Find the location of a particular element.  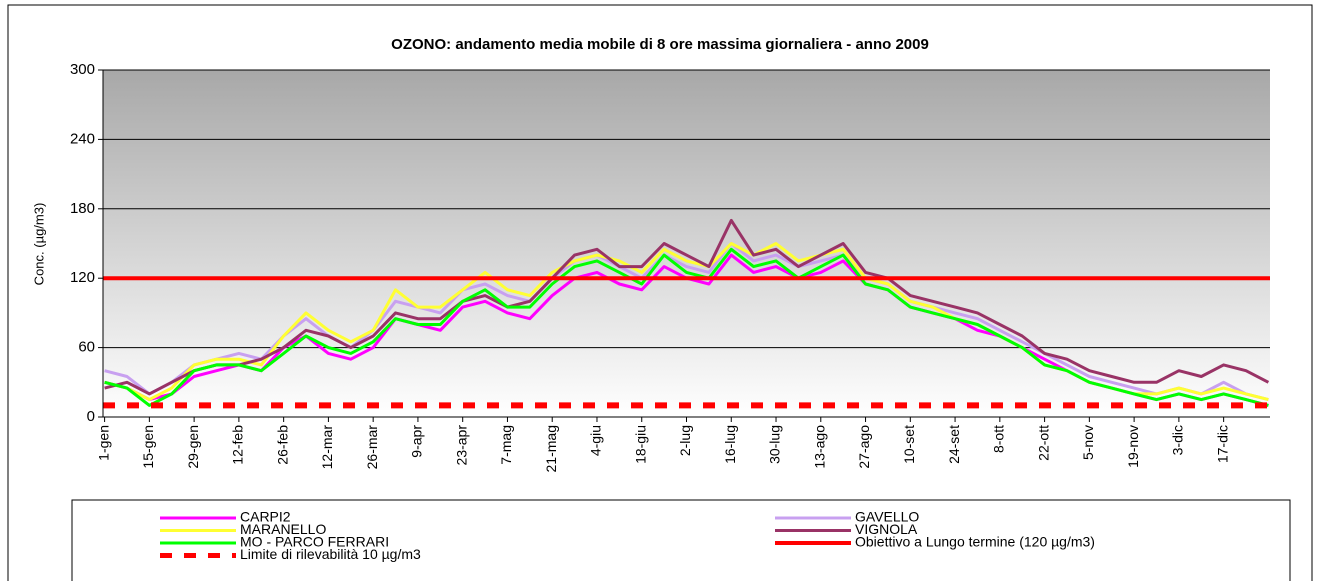

x-tick-label: 12-mar is located at coordinates (327, 447).